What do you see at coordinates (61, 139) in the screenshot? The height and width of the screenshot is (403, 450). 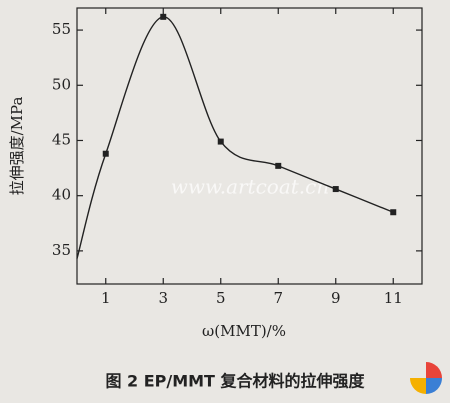 I see `y-tick-label: 45` at bounding box center [61, 139].